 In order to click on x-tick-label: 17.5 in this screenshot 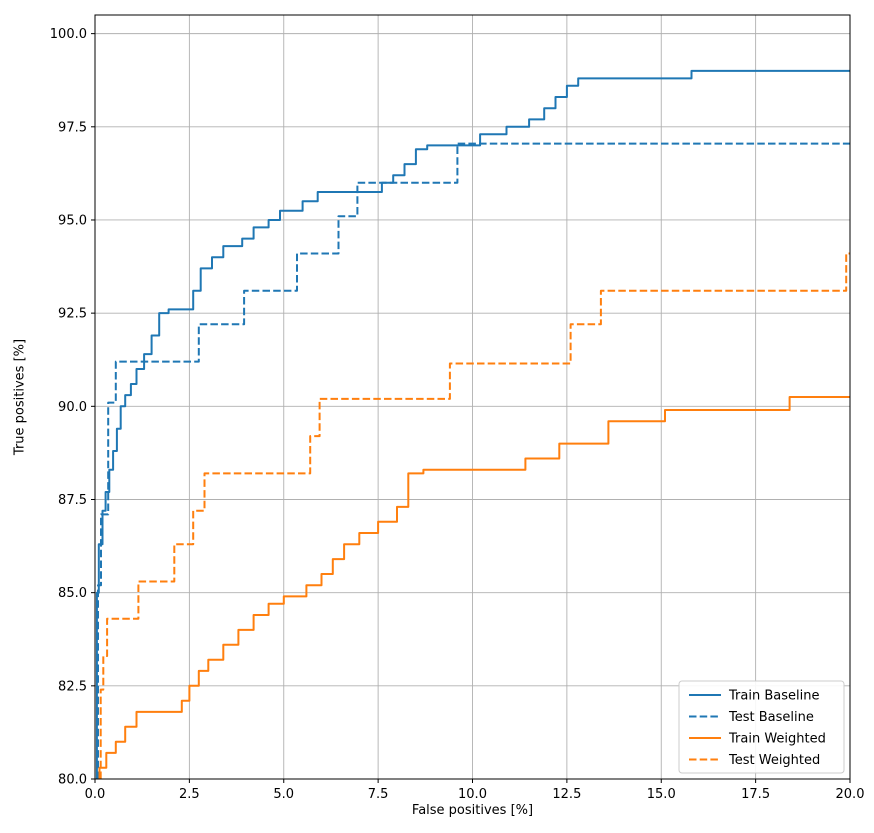, I will do `click(755, 794)`.